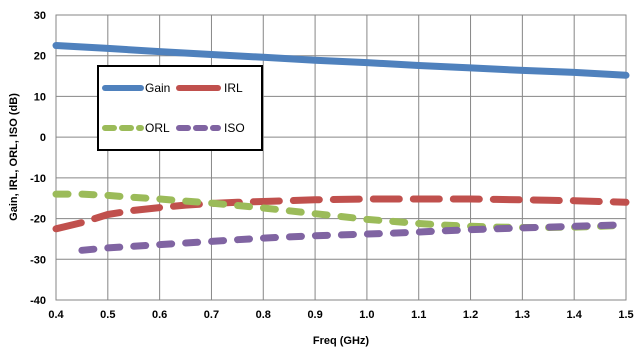 The width and height of the screenshot is (637, 350). I want to click on y-tick-label: 10, so click(40, 97).